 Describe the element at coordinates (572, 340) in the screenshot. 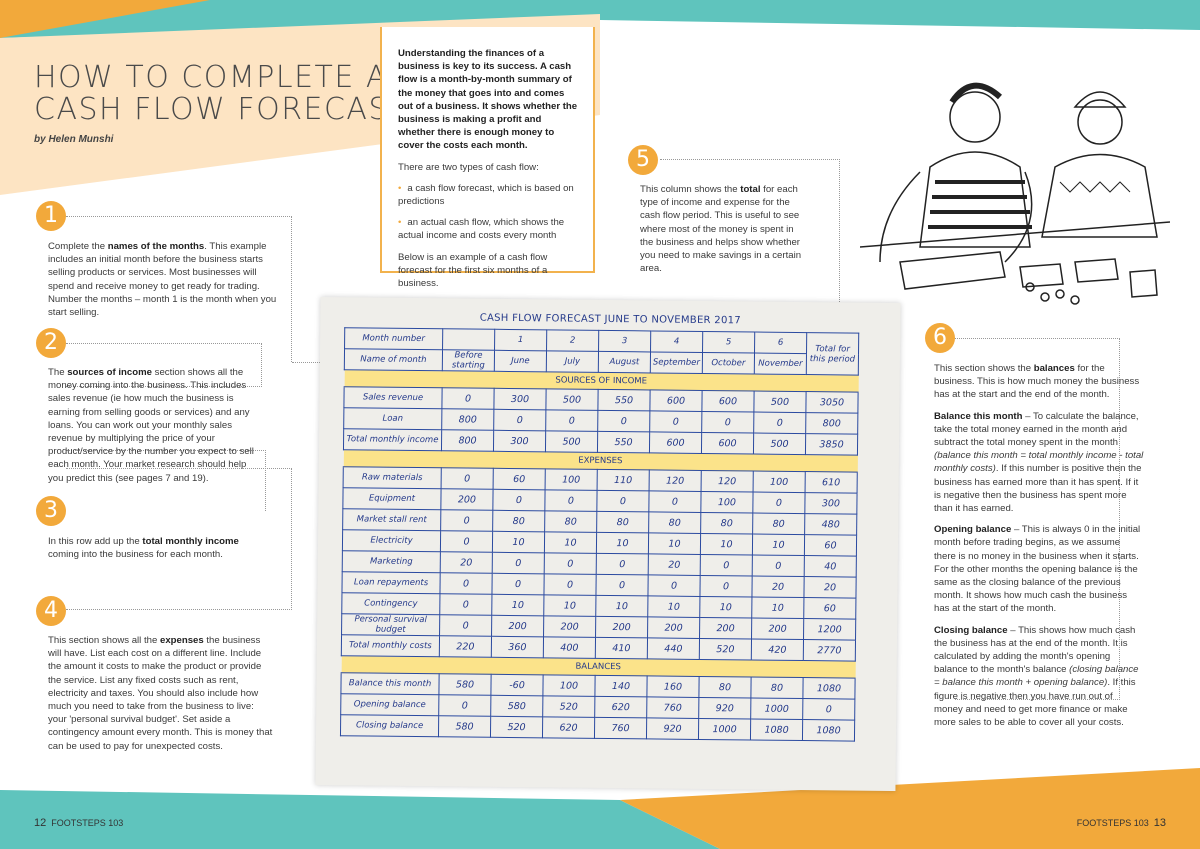

I see `month-number-cell: 2` at that location.